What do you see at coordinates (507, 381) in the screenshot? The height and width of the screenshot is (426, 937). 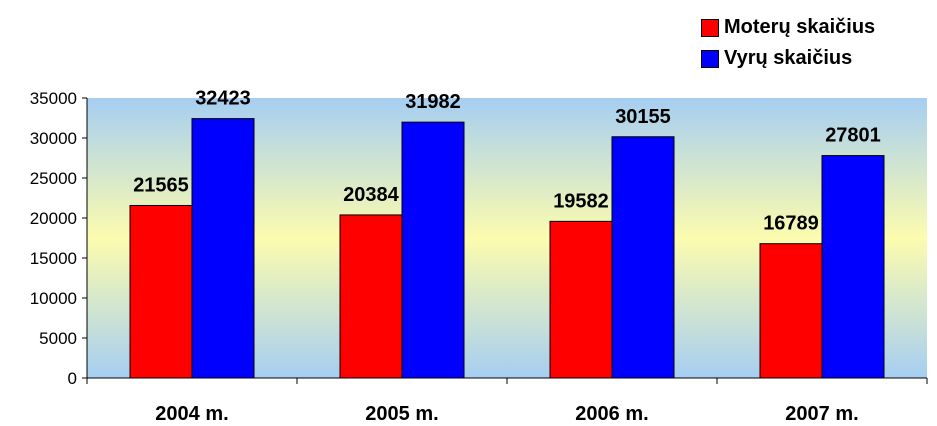 I see `x-axis-ticks` at bounding box center [507, 381].